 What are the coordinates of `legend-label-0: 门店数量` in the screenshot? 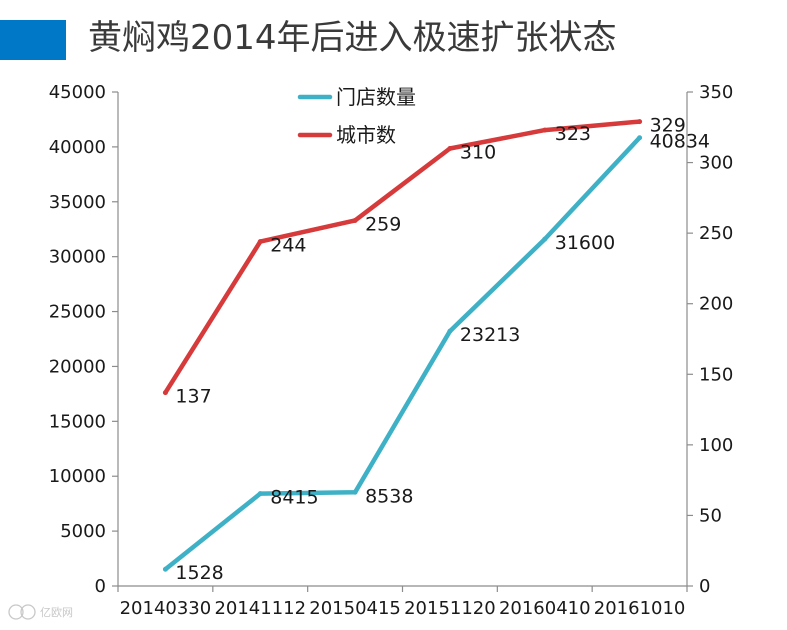 It's located at (376, 97).